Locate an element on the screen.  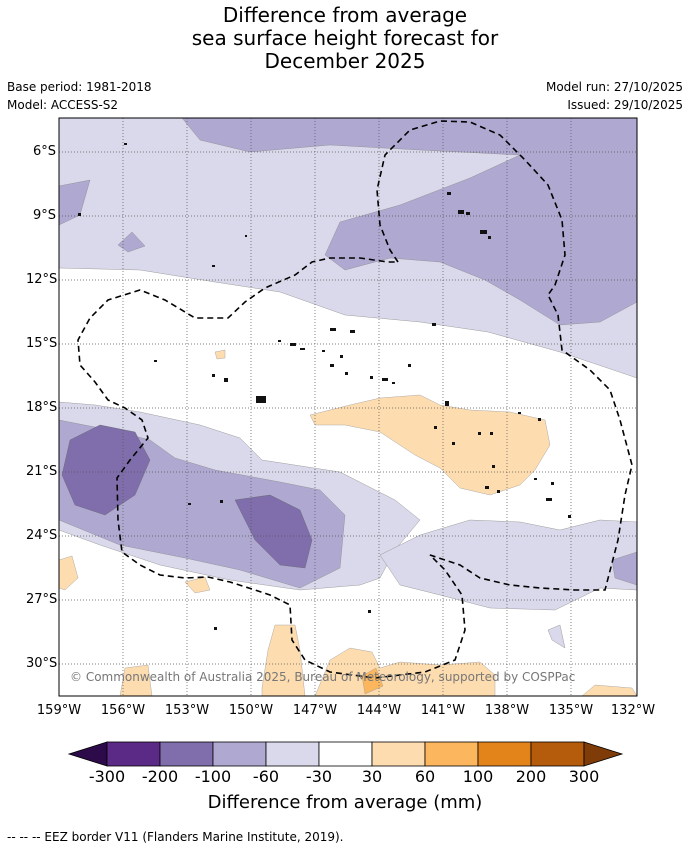
lat-label: 30°S is located at coordinates (42, 663).